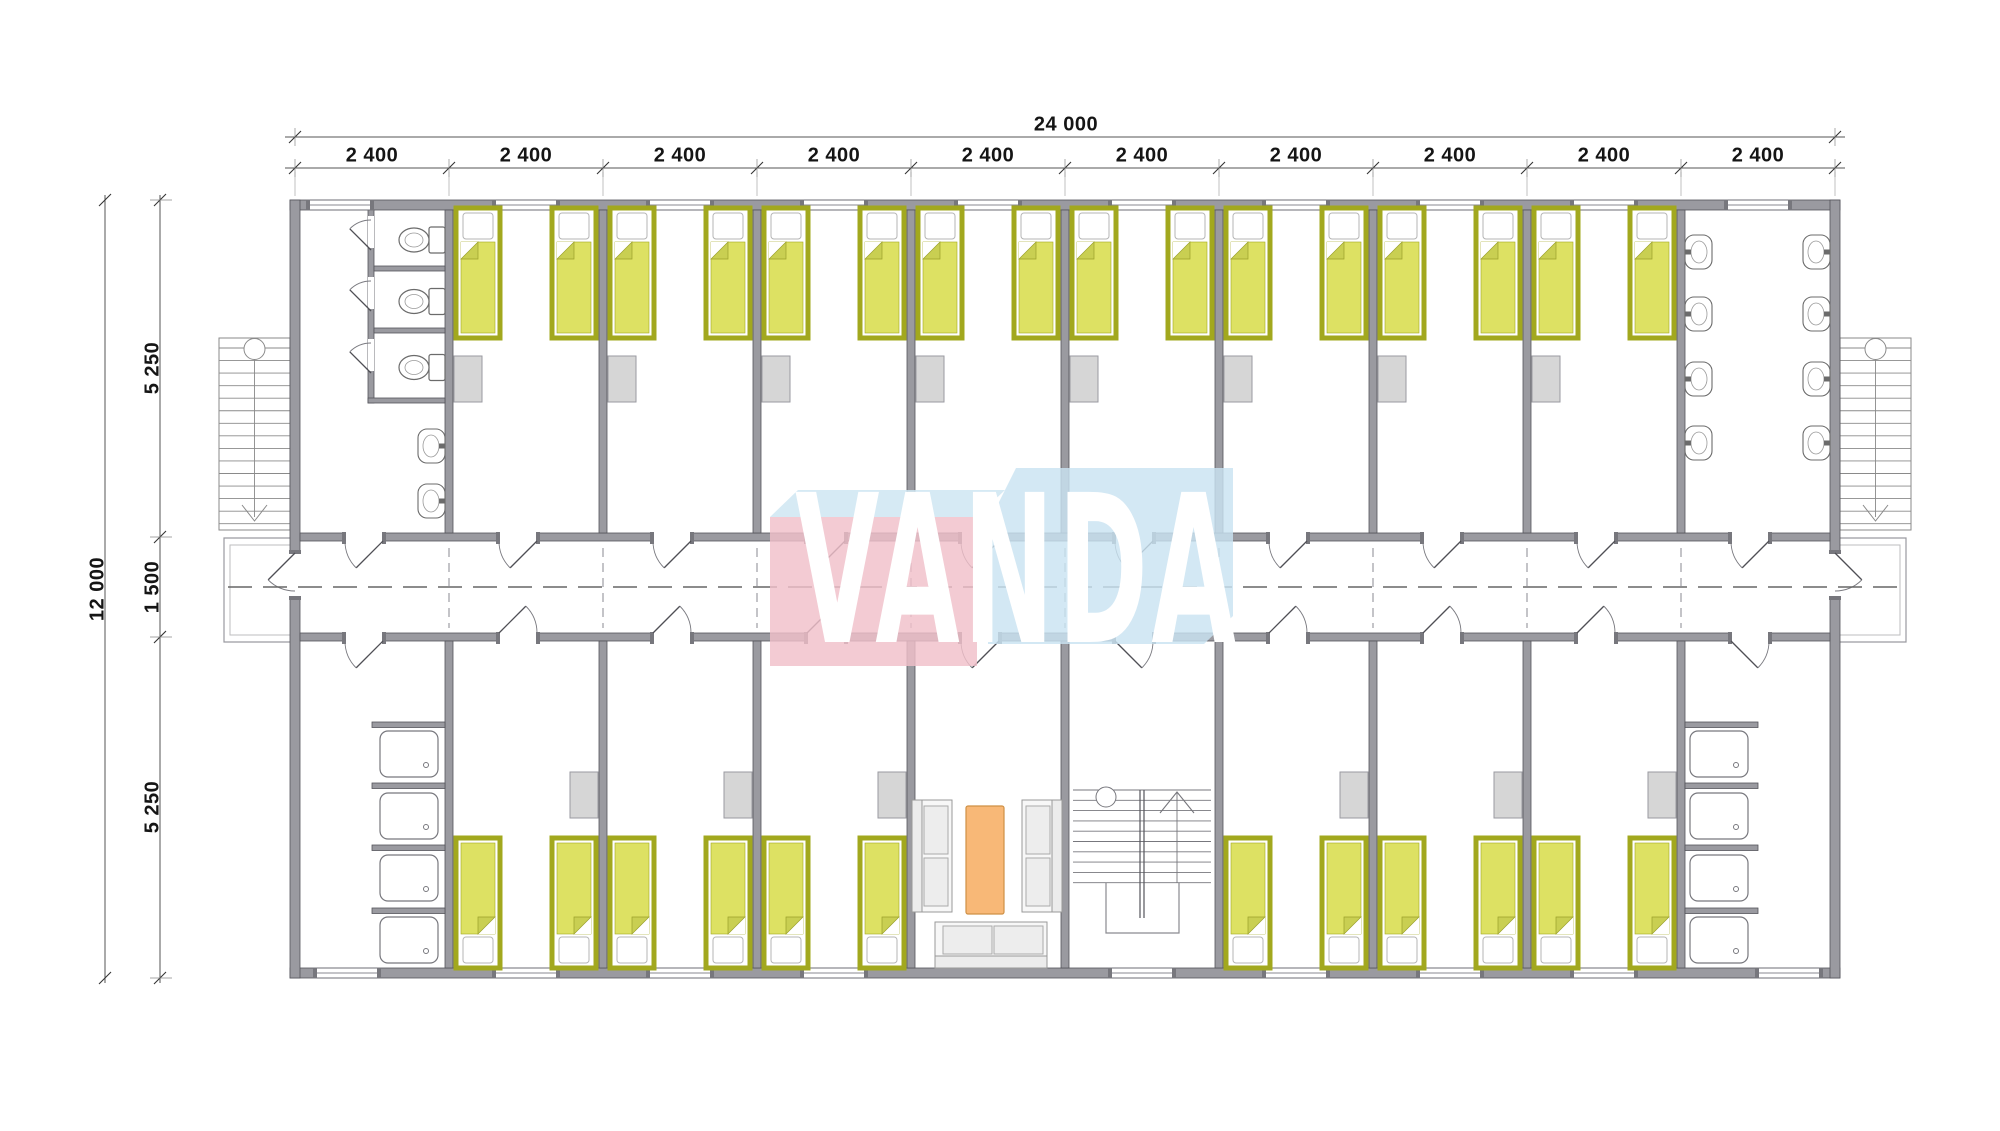 Image resolution: width=2000 pixels, height=1131 pixels. What do you see at coordinates (1827, 252) in the screenshot?
I see `sink-tap` at bounding box center [1827, 252].